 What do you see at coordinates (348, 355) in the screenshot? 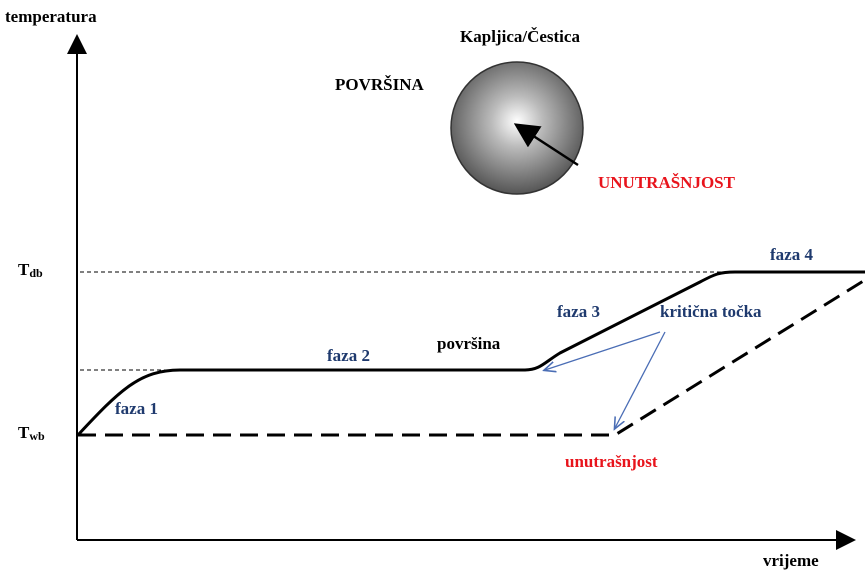
I see `phase-label: faza 2` at bounding box center [348, 355].